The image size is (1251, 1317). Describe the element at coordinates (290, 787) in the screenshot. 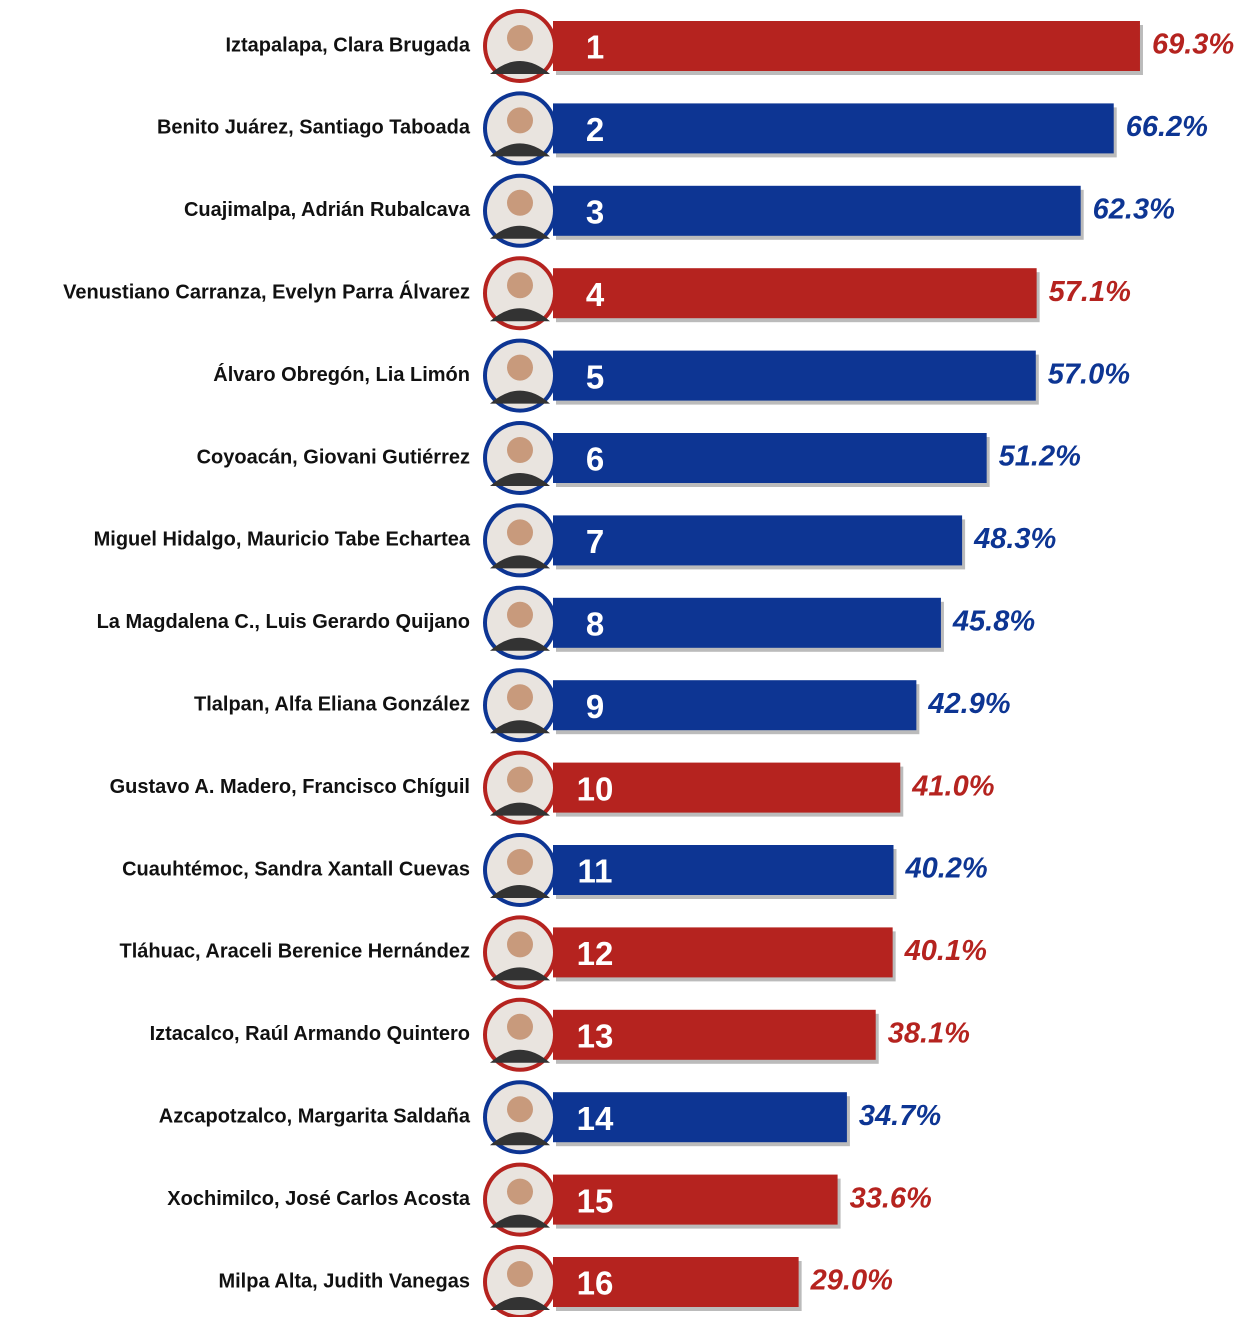

I see `category-label: Gustavo A. Madero, Francisco Chíguil` at that location.